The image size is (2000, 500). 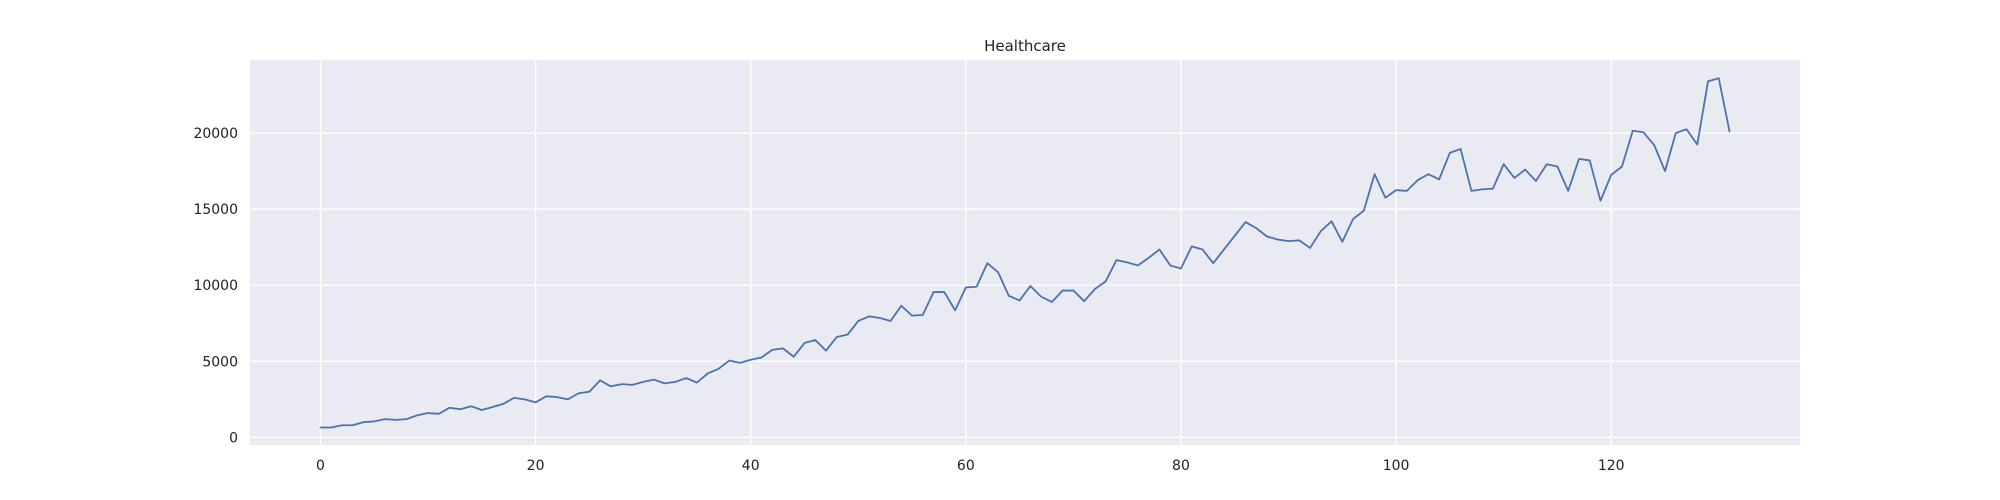 I want to click on y-tick-label: 5000, so click(x=220, y=362).